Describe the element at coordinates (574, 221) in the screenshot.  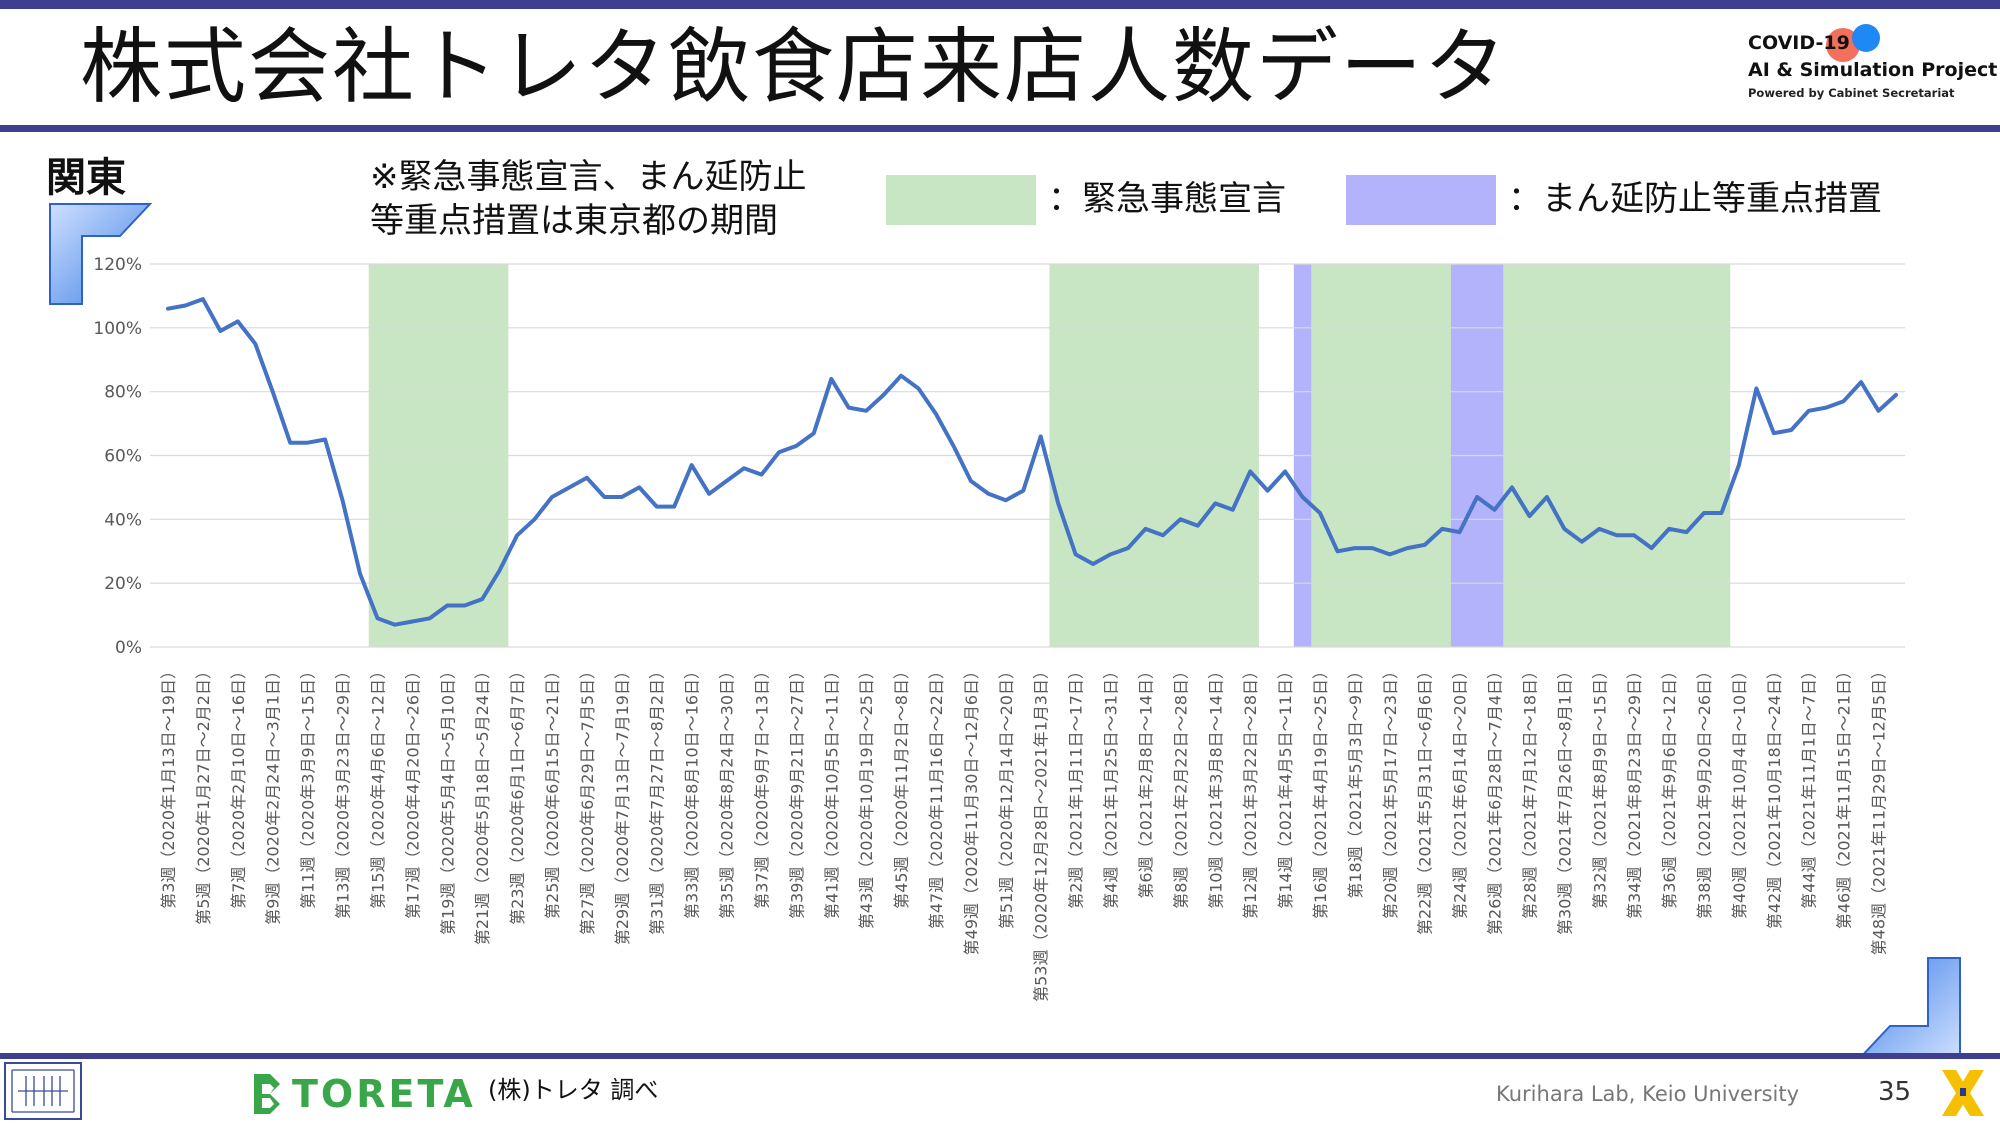
I see `note-line-2: 等重点措置は東京都の期間` at that location.